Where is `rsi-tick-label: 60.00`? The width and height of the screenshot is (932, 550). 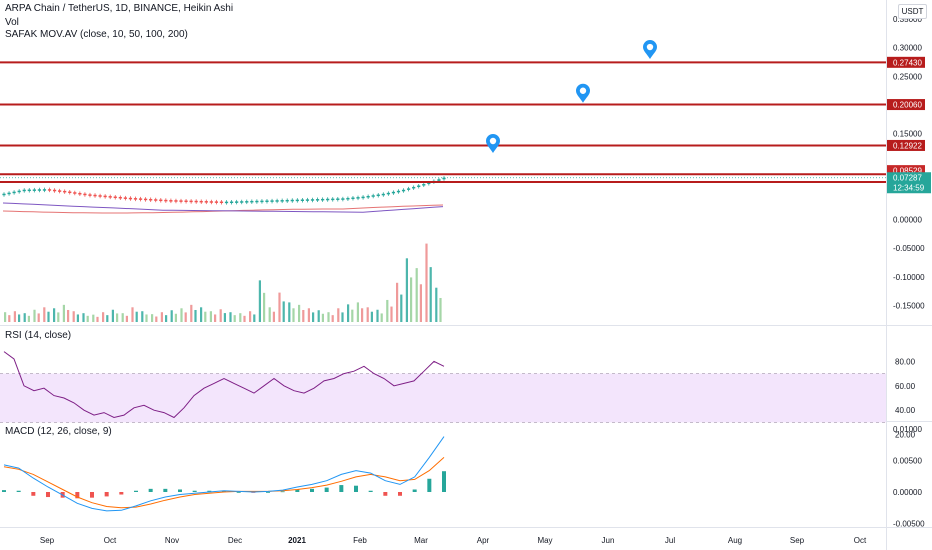 rsi-tick-label: 60.00 is located at coordinates (905, 386).